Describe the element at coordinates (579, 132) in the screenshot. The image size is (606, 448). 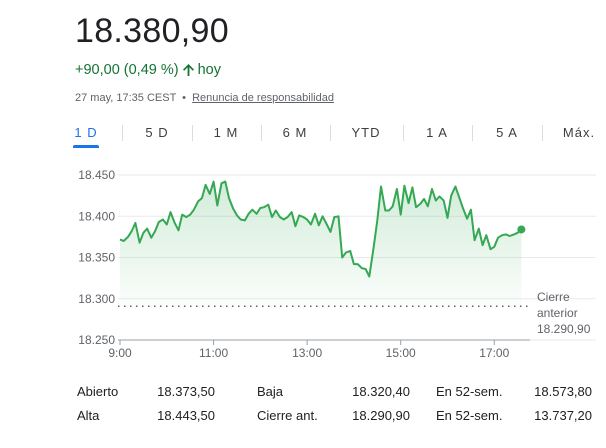
I see `tab-max: Máx.` at that location.